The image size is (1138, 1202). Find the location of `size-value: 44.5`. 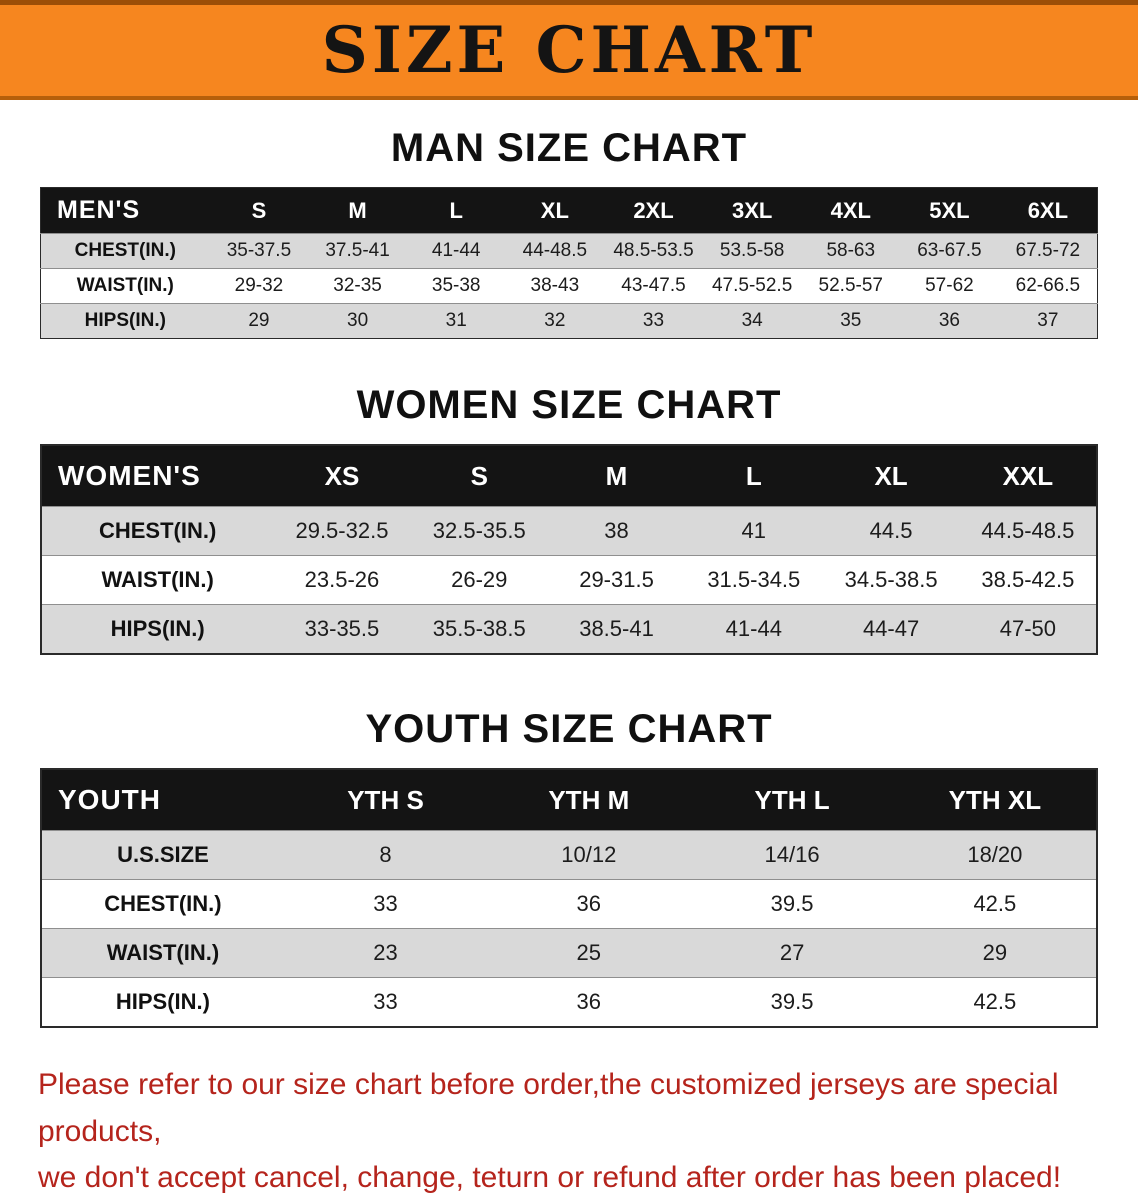

size-value: 44.5 is located at coordinates (891, 531).